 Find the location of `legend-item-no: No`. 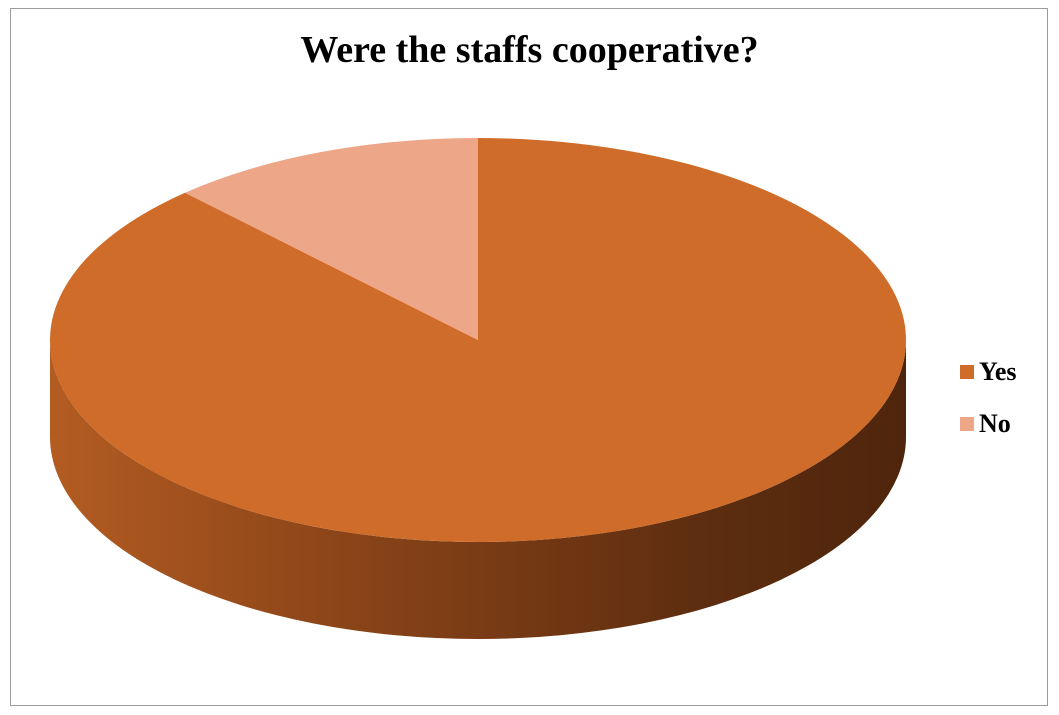

legend-item-no: No is located at coordinates (988, 423).